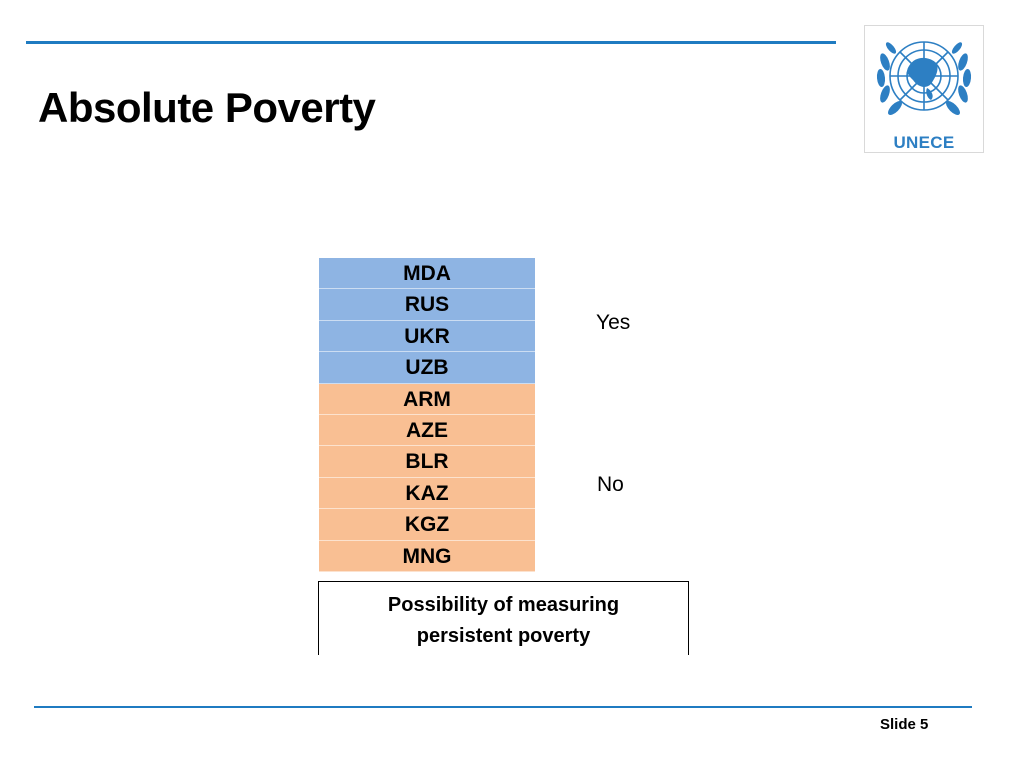 This screenshot has width=1024, height=768. I want to click on bottom-rule, so click(503, 707).